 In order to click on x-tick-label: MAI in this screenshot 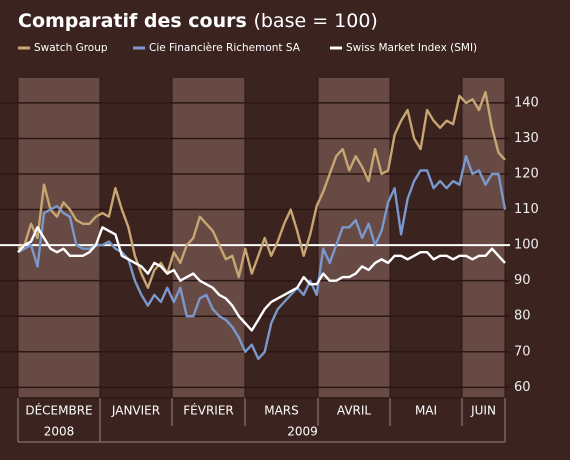, I will do `click(426, 411)`.